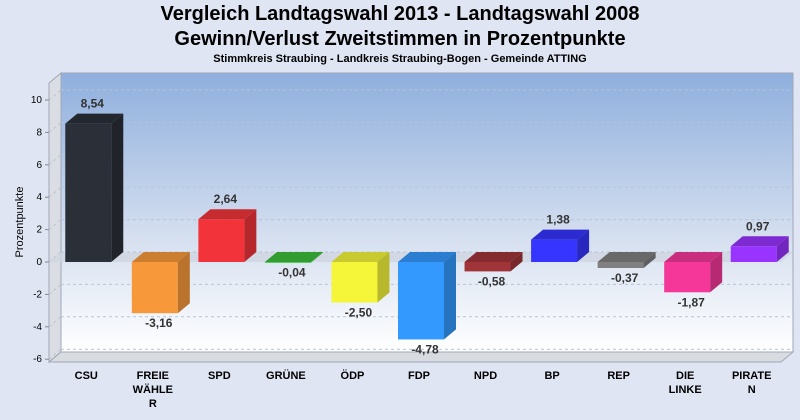 The width and height of the screenshot is (800, 420). I want to click on y-tick-label: 0, so click(39, 262).